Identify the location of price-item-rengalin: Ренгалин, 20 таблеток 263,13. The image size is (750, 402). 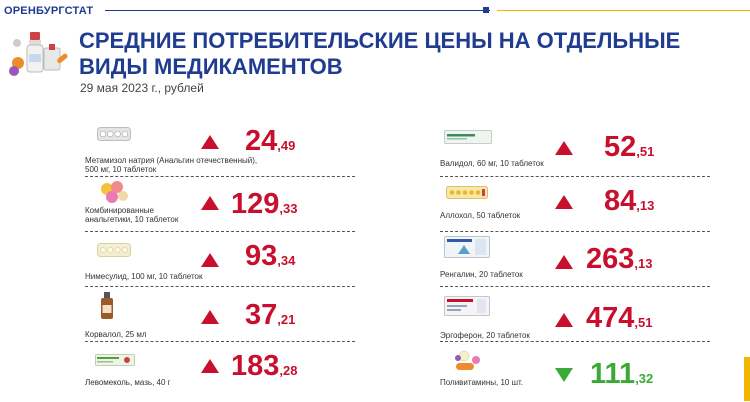
(575, 261).